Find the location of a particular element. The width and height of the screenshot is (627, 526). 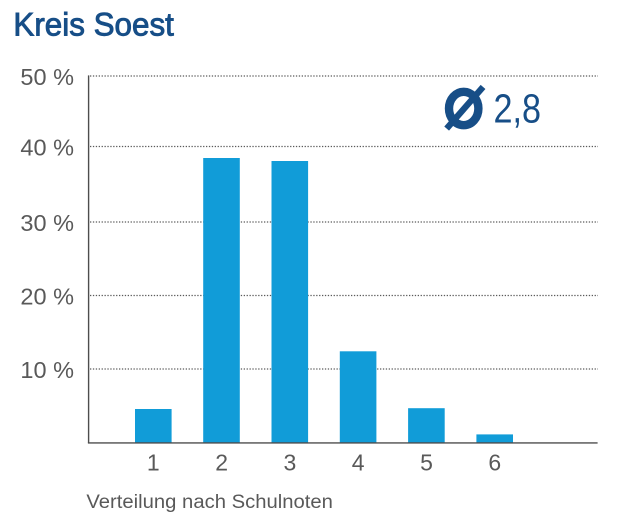

svg-text: 5 is located at coordinates (426, 463).